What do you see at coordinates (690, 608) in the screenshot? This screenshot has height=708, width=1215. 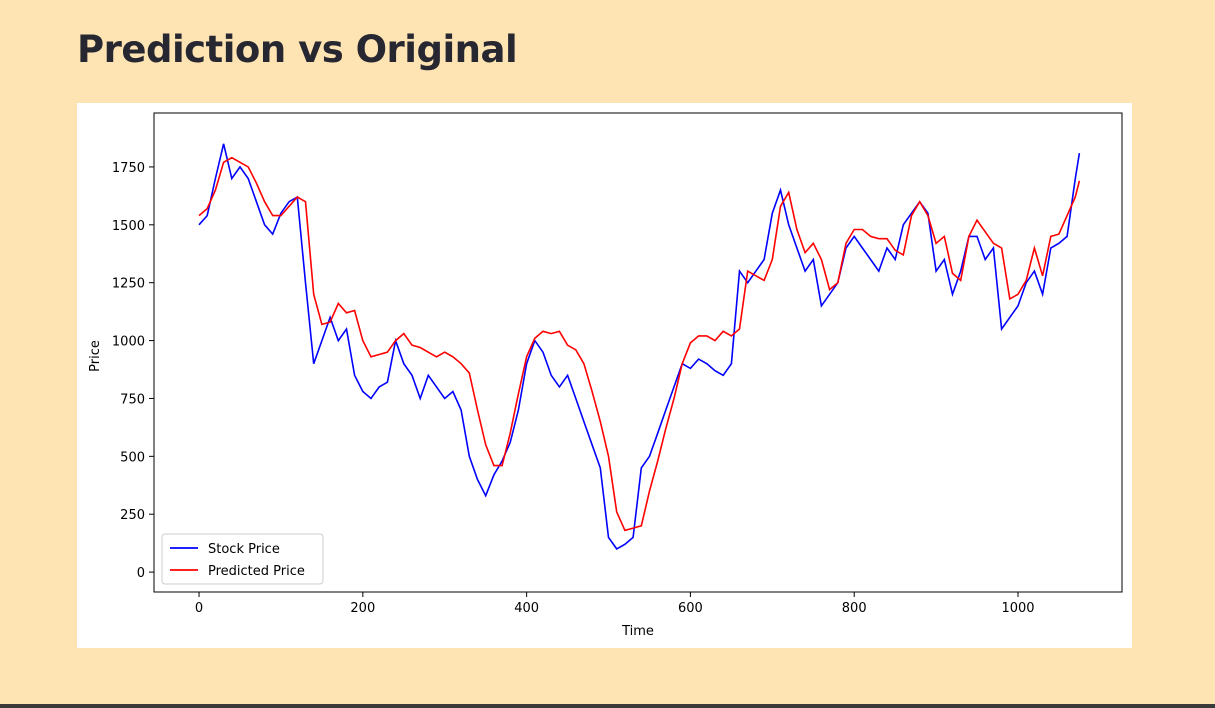 I see `x-tick-label: 600` at bounding box center [690, 608].